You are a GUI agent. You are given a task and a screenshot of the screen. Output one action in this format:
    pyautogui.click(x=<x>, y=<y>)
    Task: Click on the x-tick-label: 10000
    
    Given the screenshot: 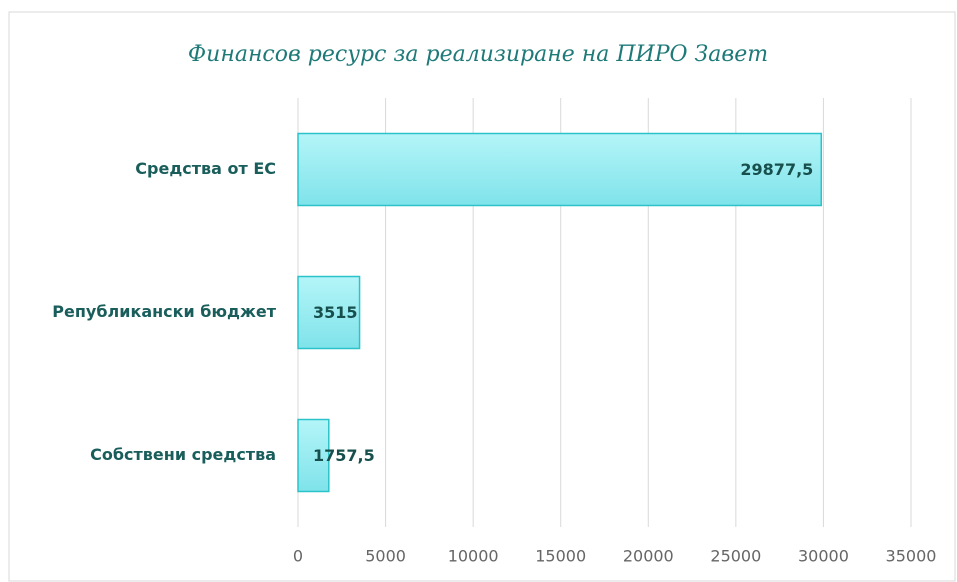 What is the action you would take?
    pyautogui.click(x=473, y=556)
    